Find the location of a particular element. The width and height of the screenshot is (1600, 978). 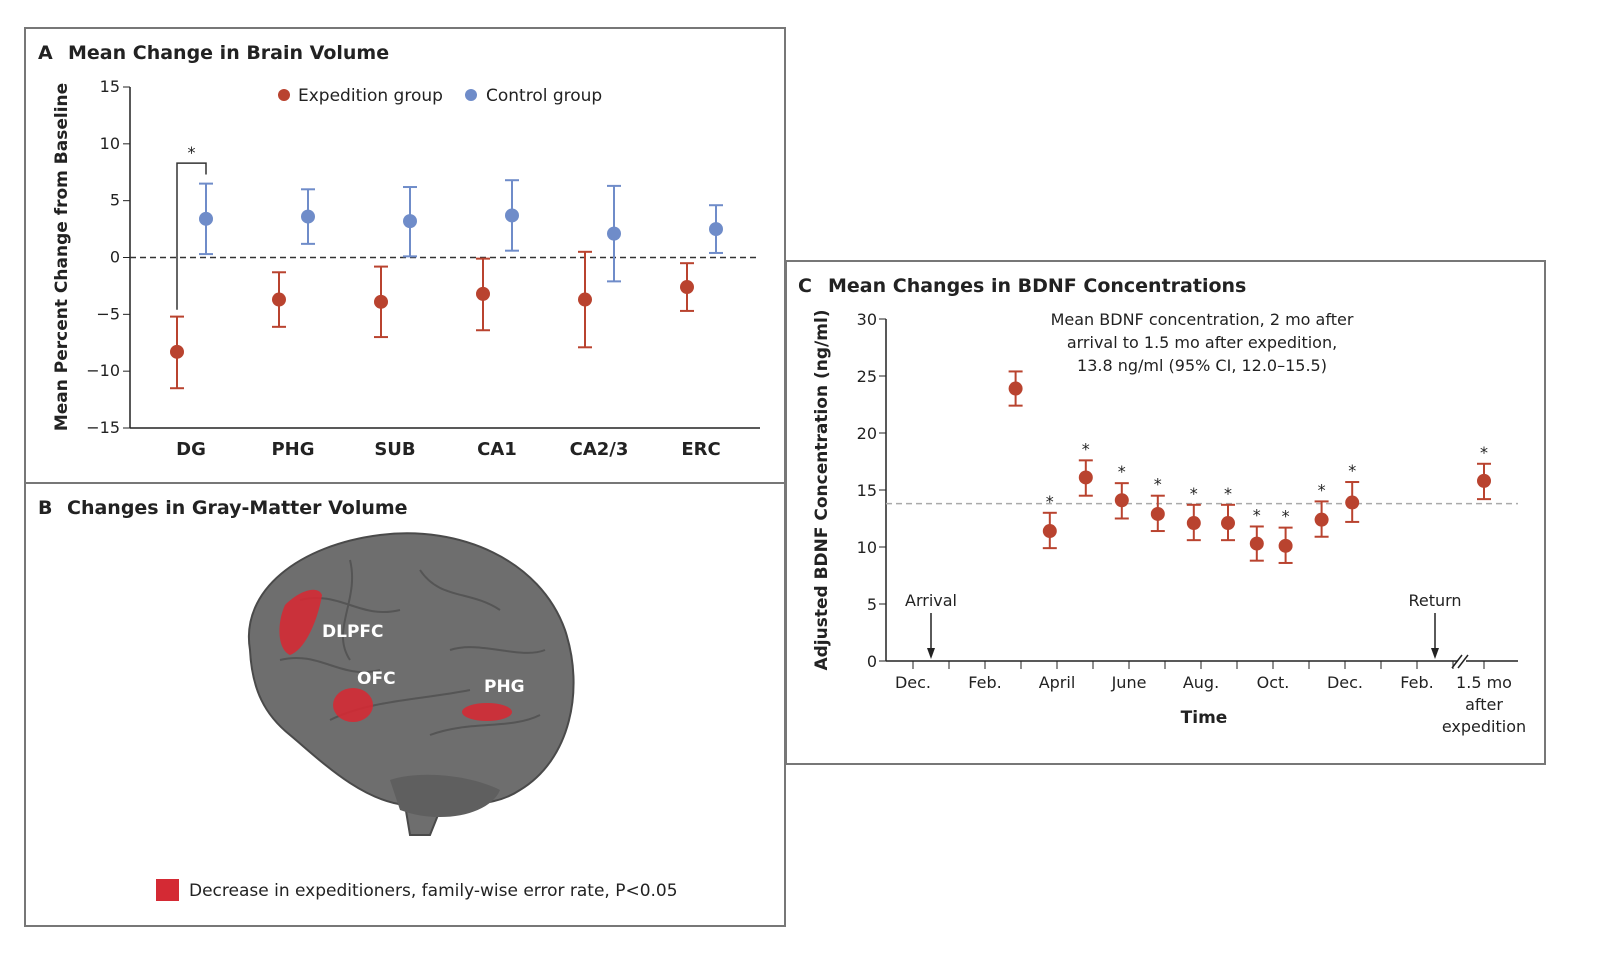

panel-a-ylabel: Mean Percent Change from Baseline is located at coordinates (62, 257).